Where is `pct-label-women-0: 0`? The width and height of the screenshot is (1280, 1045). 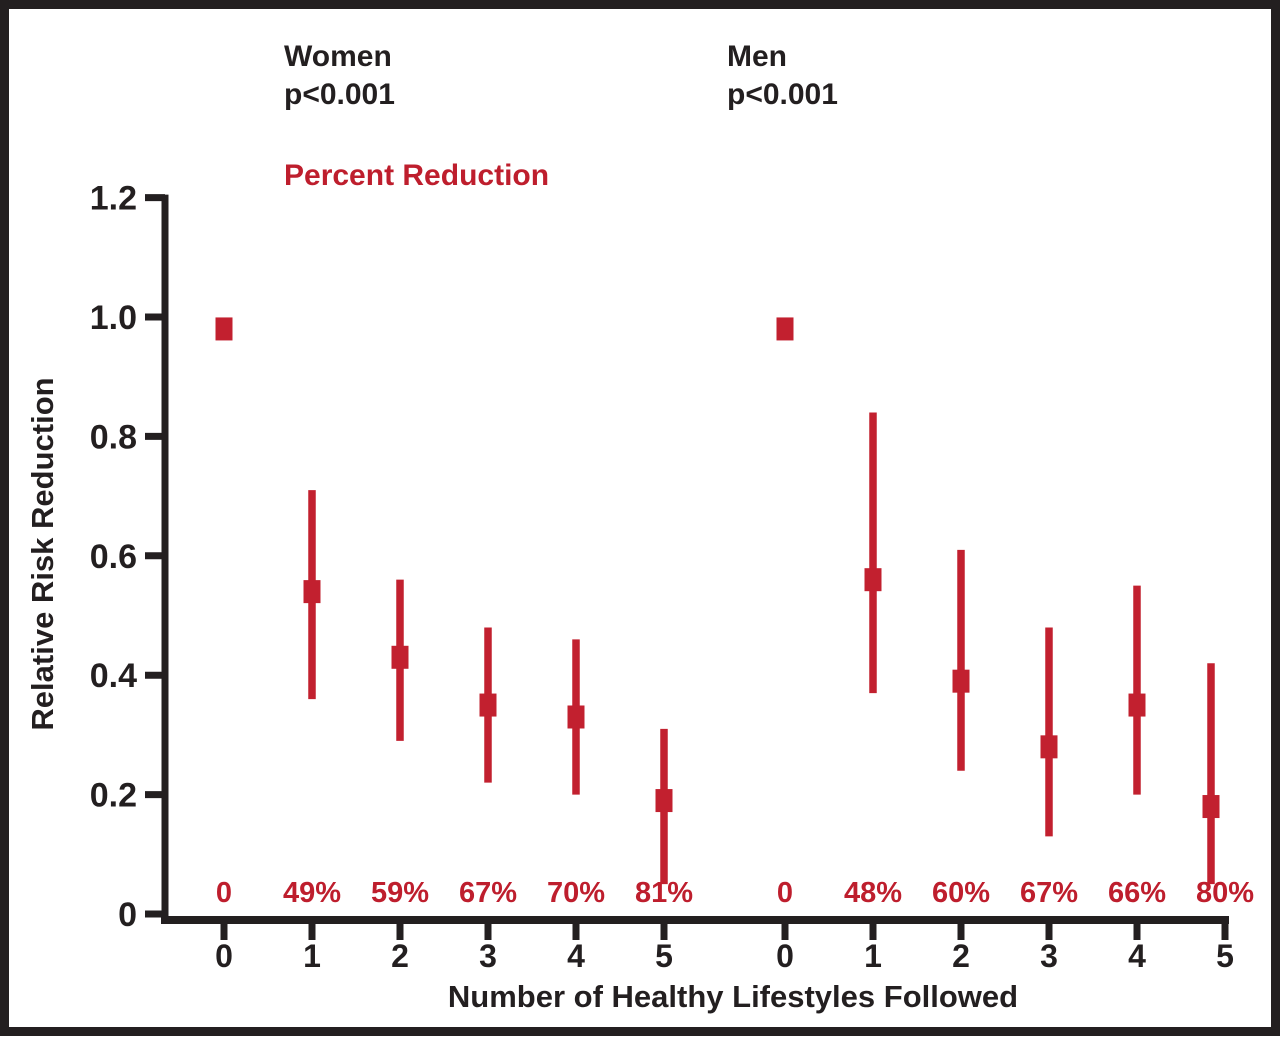
pct-label-women-0: 0 is located at coordinates (224, 893).